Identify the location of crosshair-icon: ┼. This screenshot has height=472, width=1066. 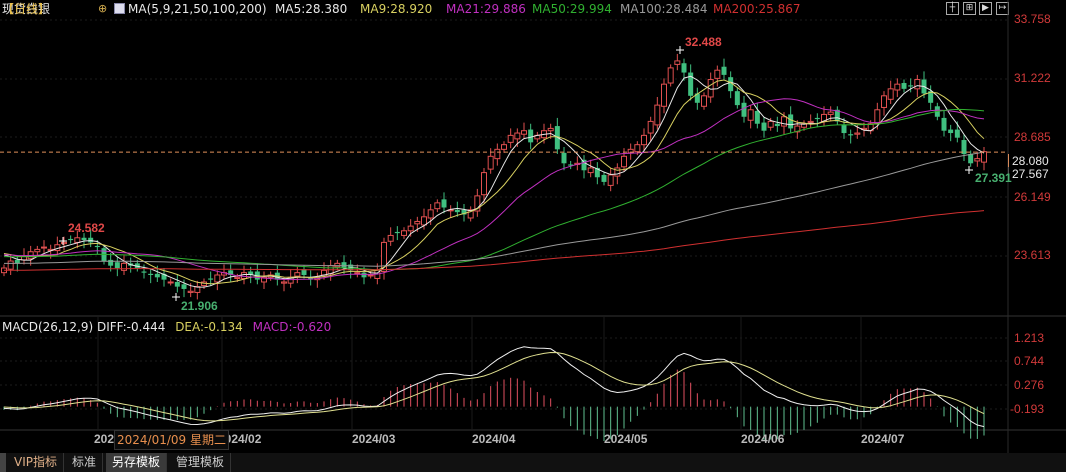
(952, 8).